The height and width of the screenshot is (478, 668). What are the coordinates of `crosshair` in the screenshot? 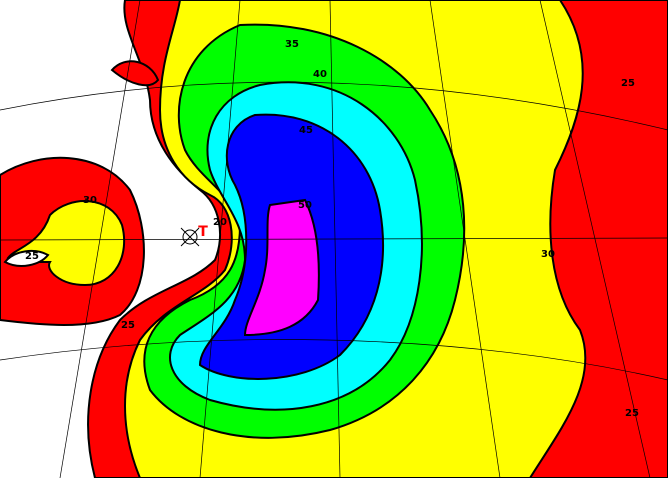 It's located at (190, 237).